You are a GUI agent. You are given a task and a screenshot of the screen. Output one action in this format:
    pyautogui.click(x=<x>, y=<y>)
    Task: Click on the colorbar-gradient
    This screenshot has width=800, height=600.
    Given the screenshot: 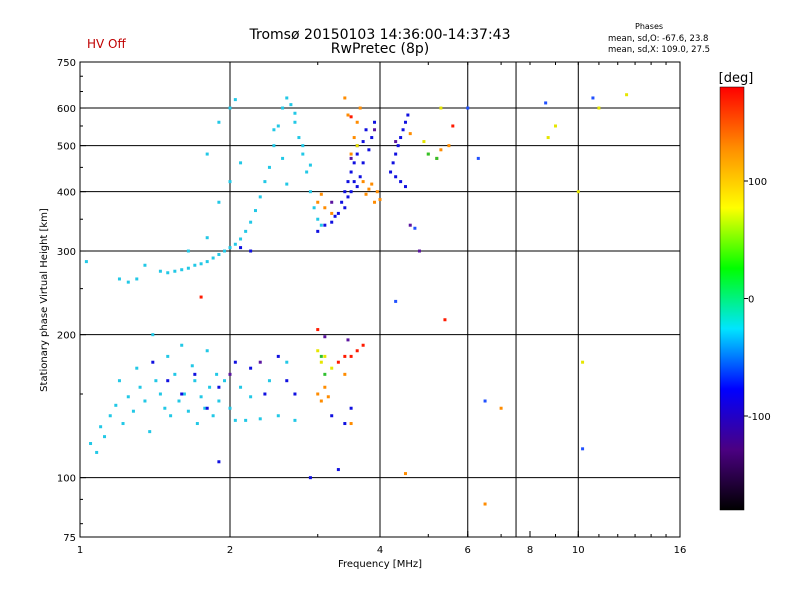 What is the action you would take?
    pyautogui.click(x=732, y=298)
    